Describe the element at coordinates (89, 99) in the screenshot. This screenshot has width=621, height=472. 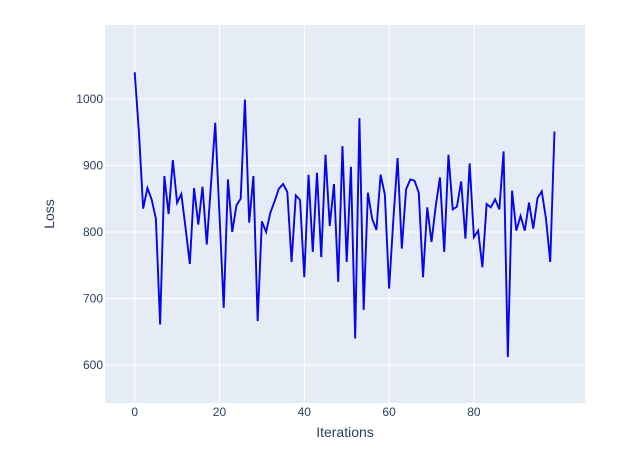
I see `y-tick-label: 1000` at that location.